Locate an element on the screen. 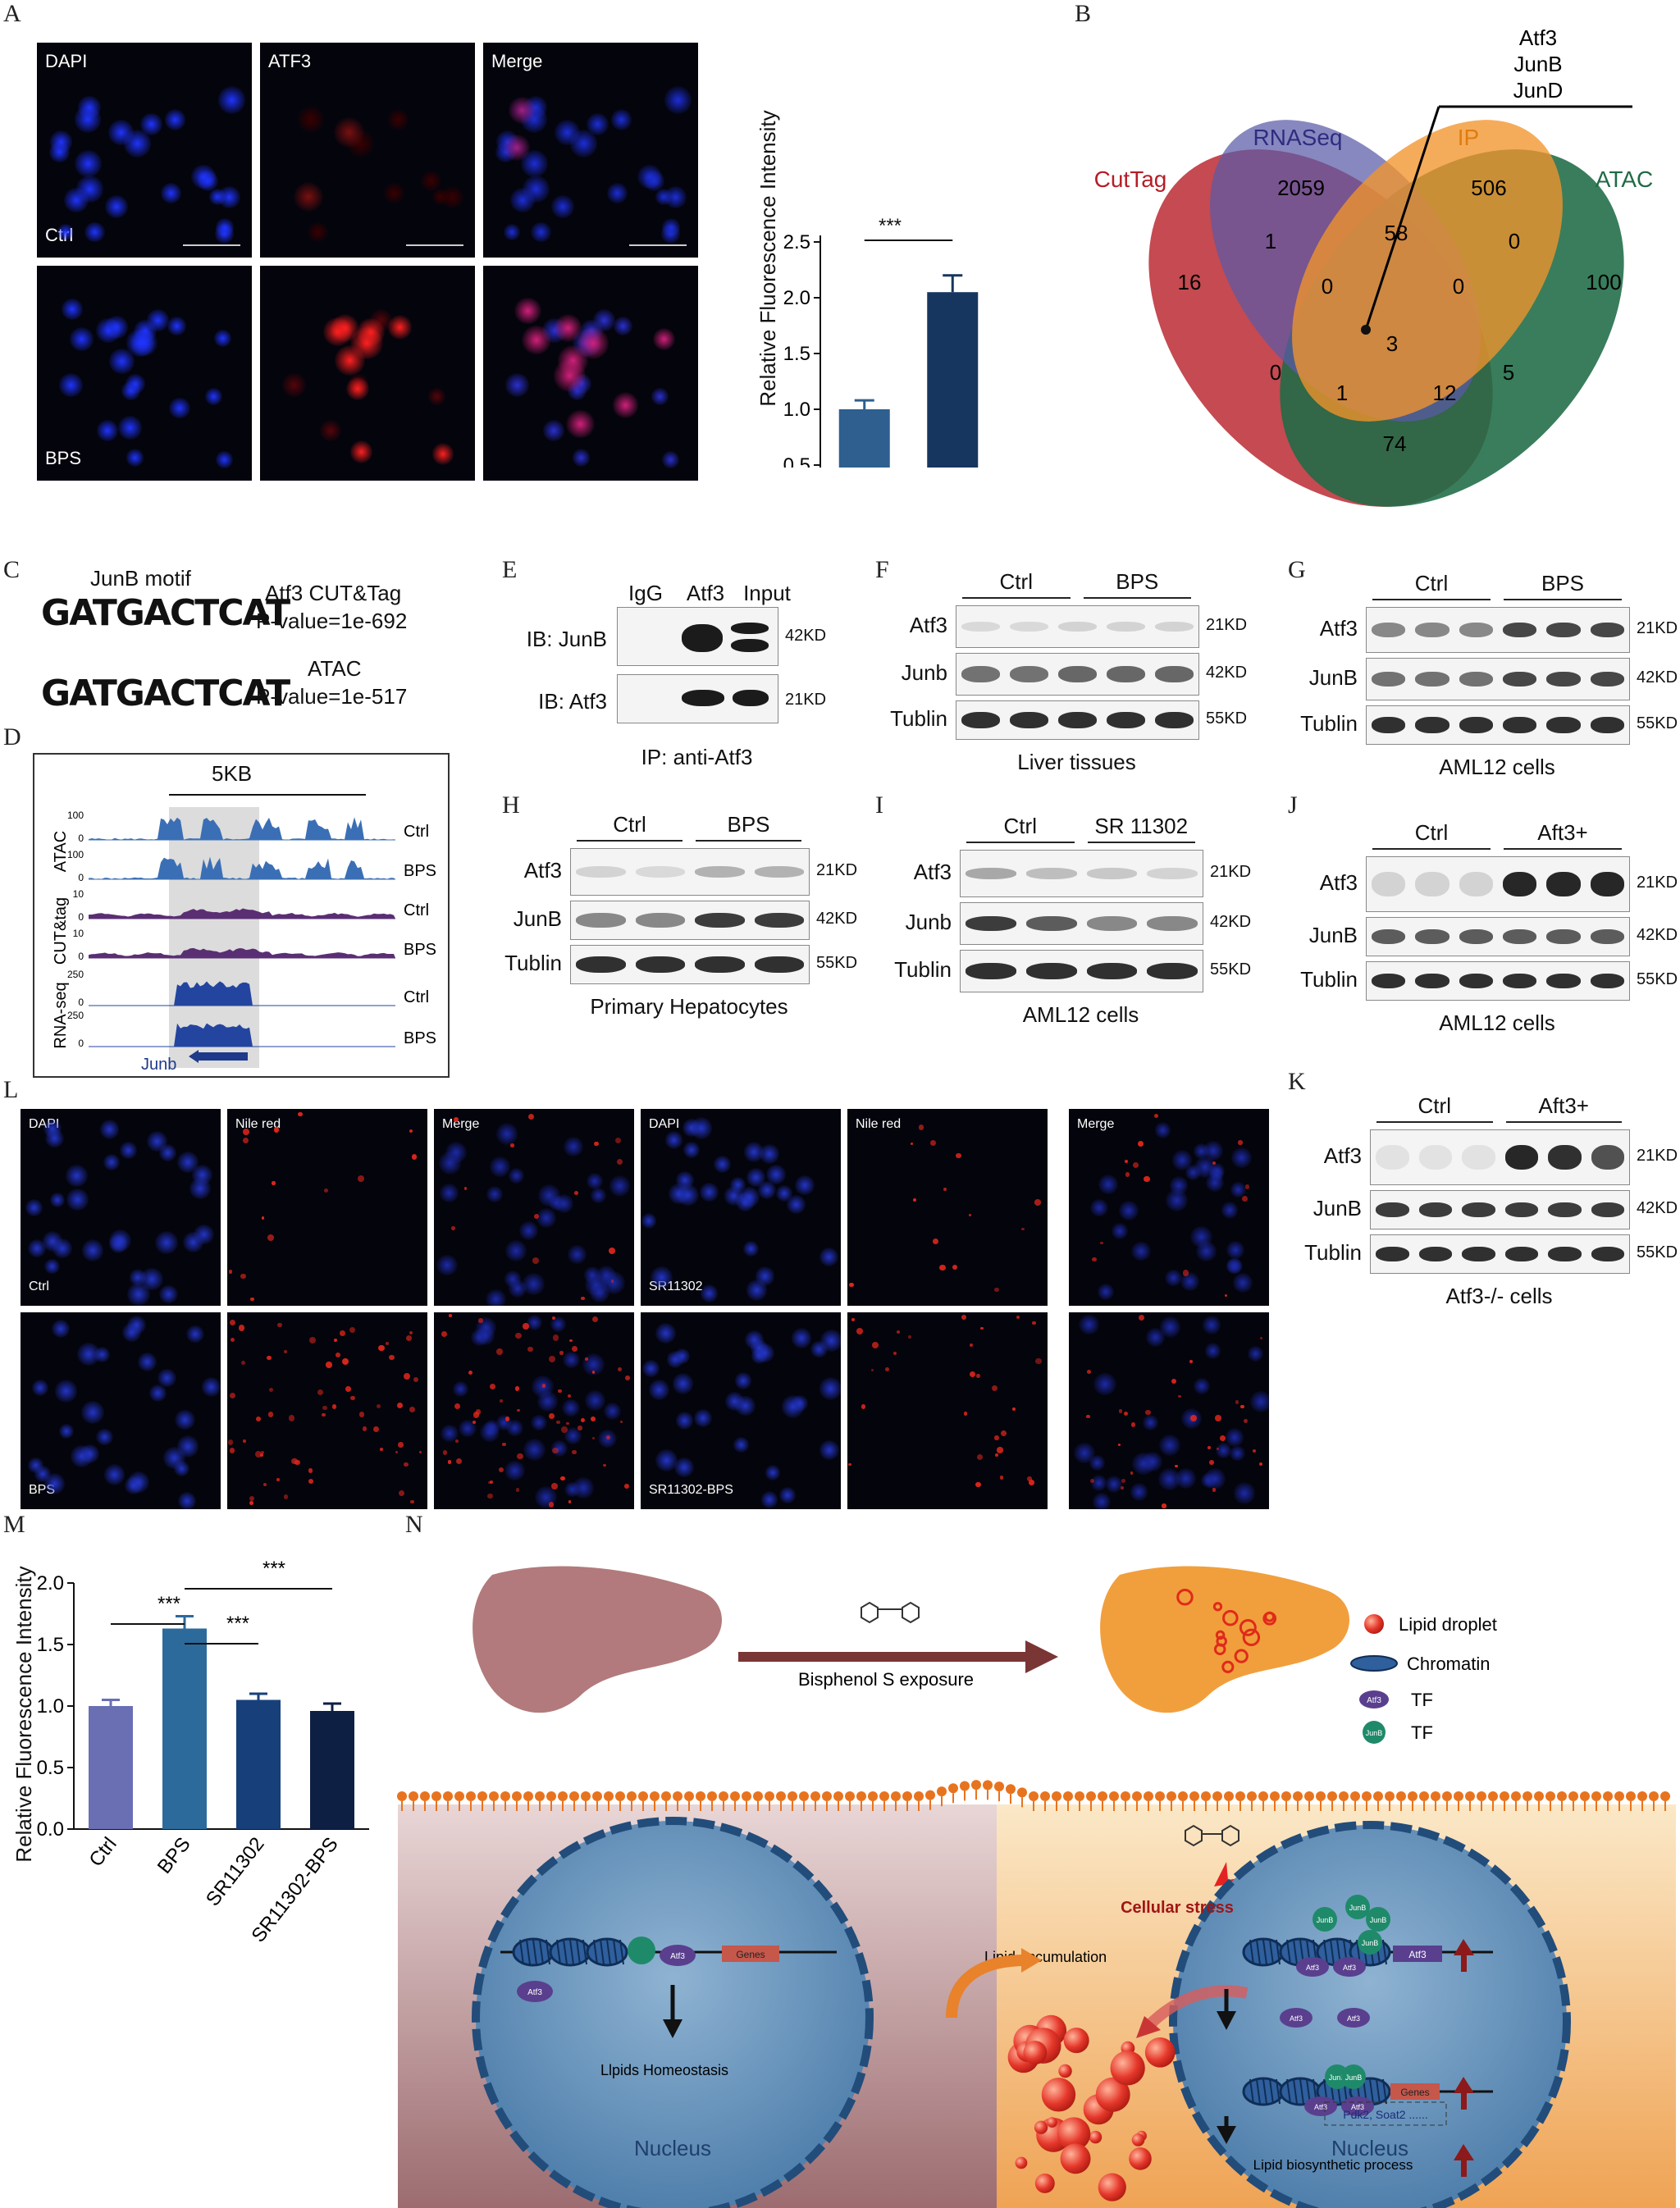  panel-label-j: J is located at coordinates (1293, 805).